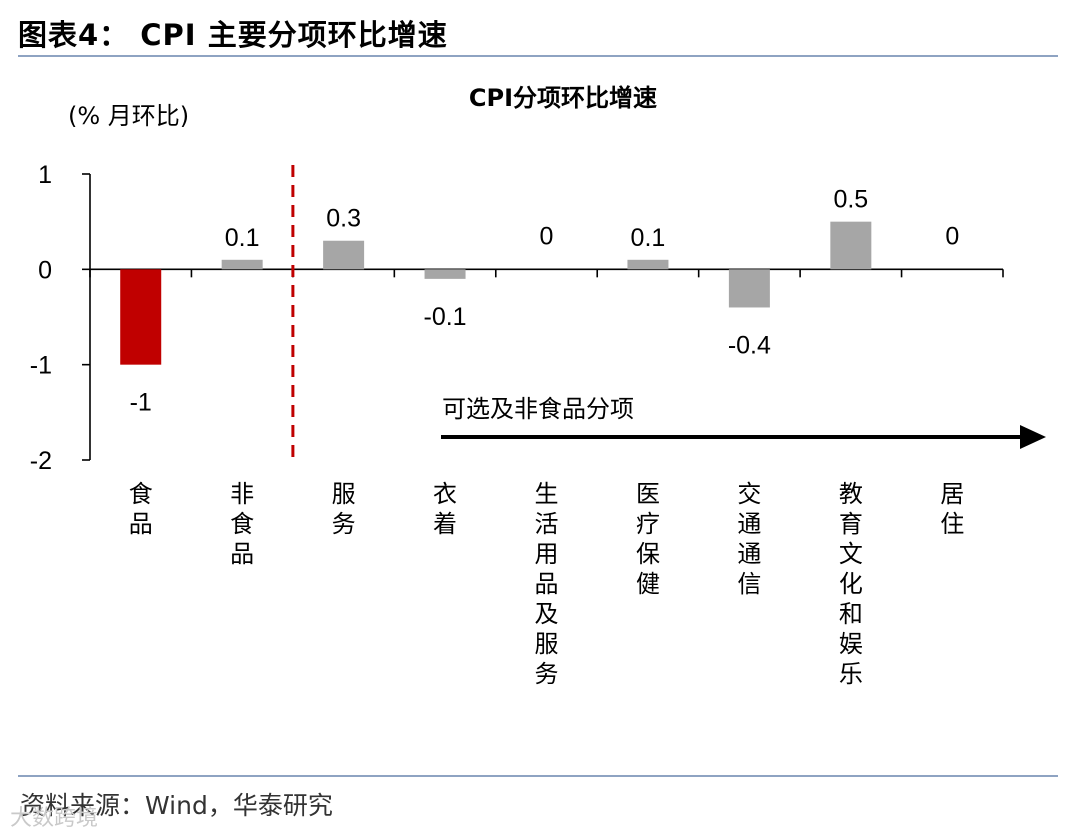  Describe the element at coordinates (242, 524) in the screenshot. I see `category-label: 非食品` at that location.